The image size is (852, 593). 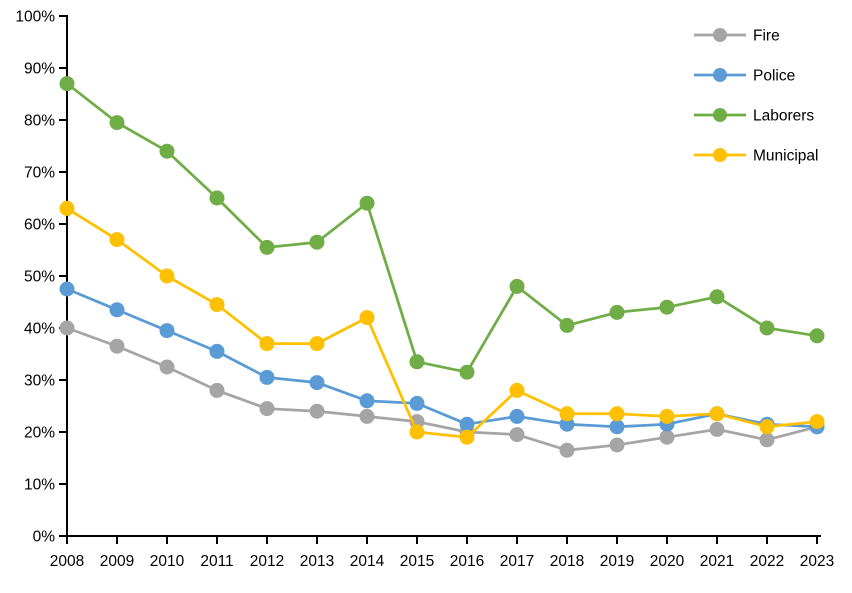 What do you see at coordinates (567, 424) in the screenshot?
I see `police-point-2018` at bounding box center [567, 424].